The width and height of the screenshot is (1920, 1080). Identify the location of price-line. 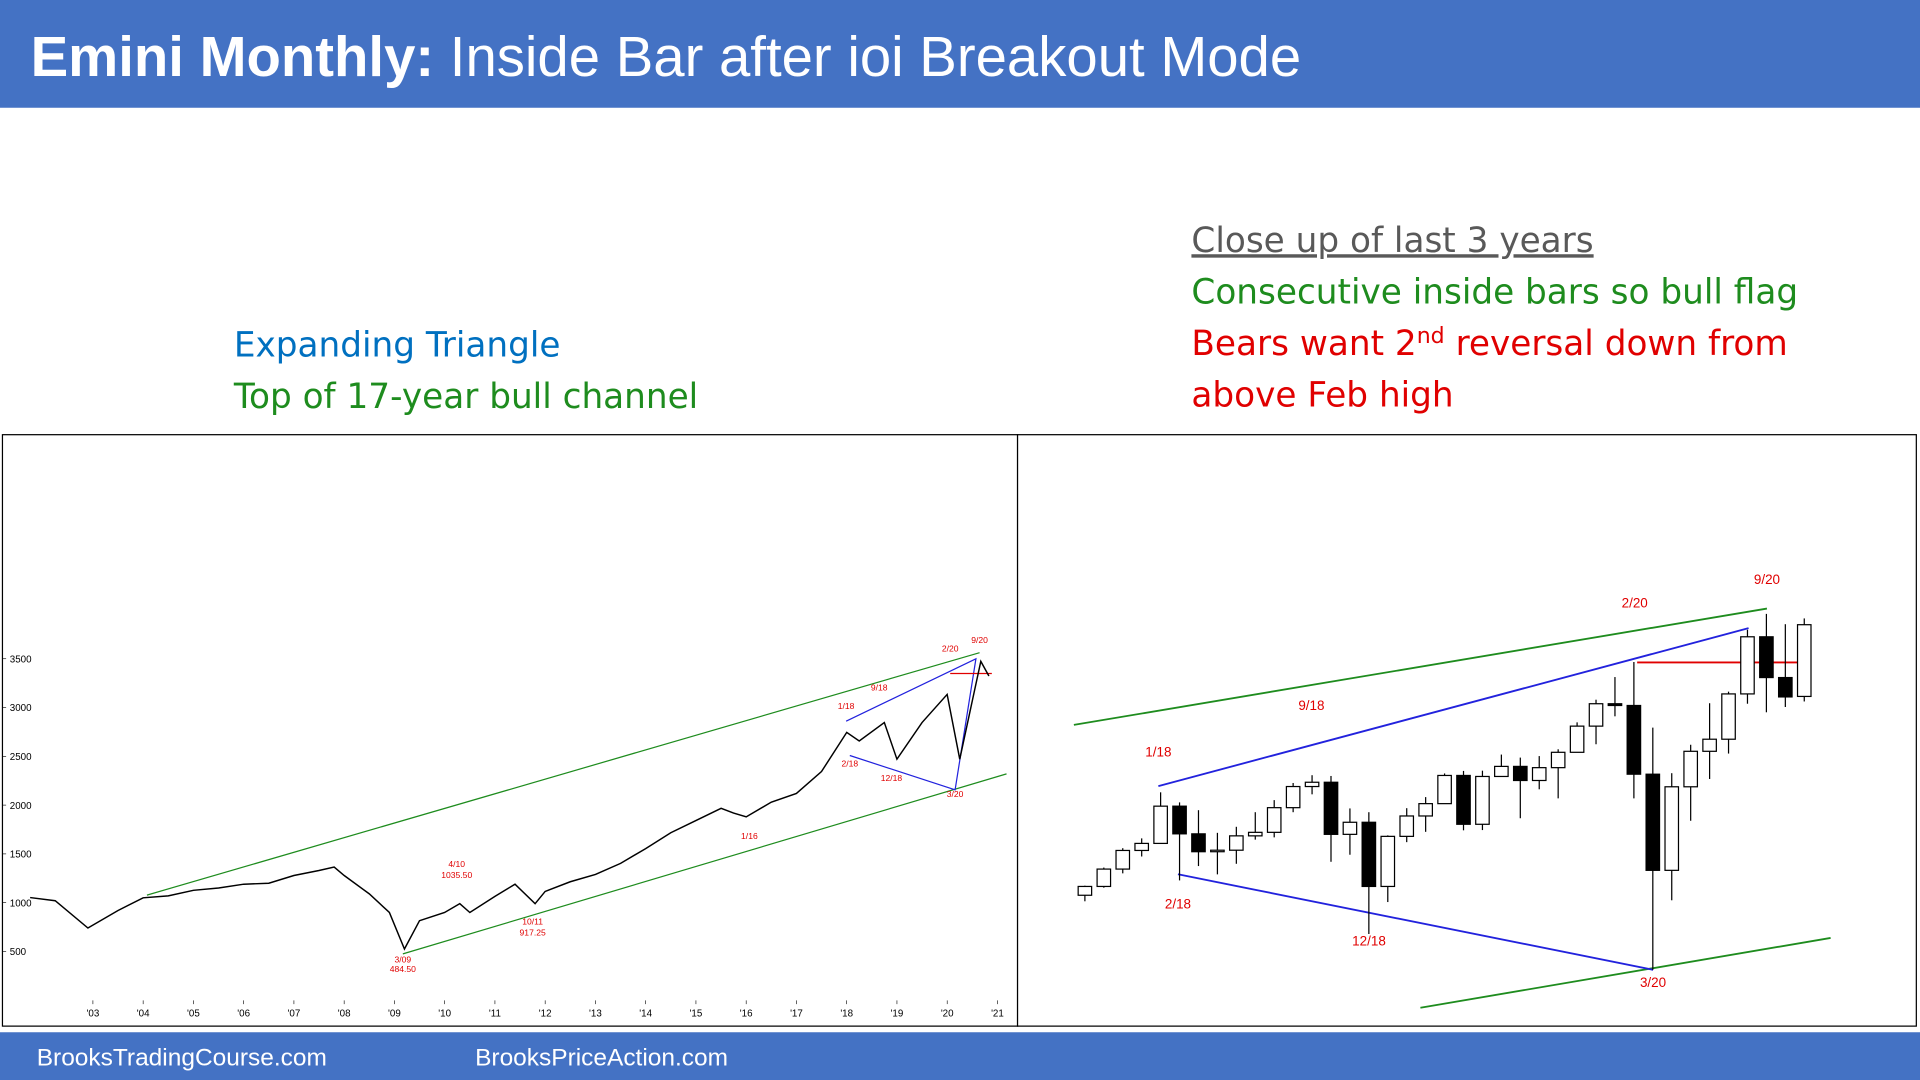
(510, 805).